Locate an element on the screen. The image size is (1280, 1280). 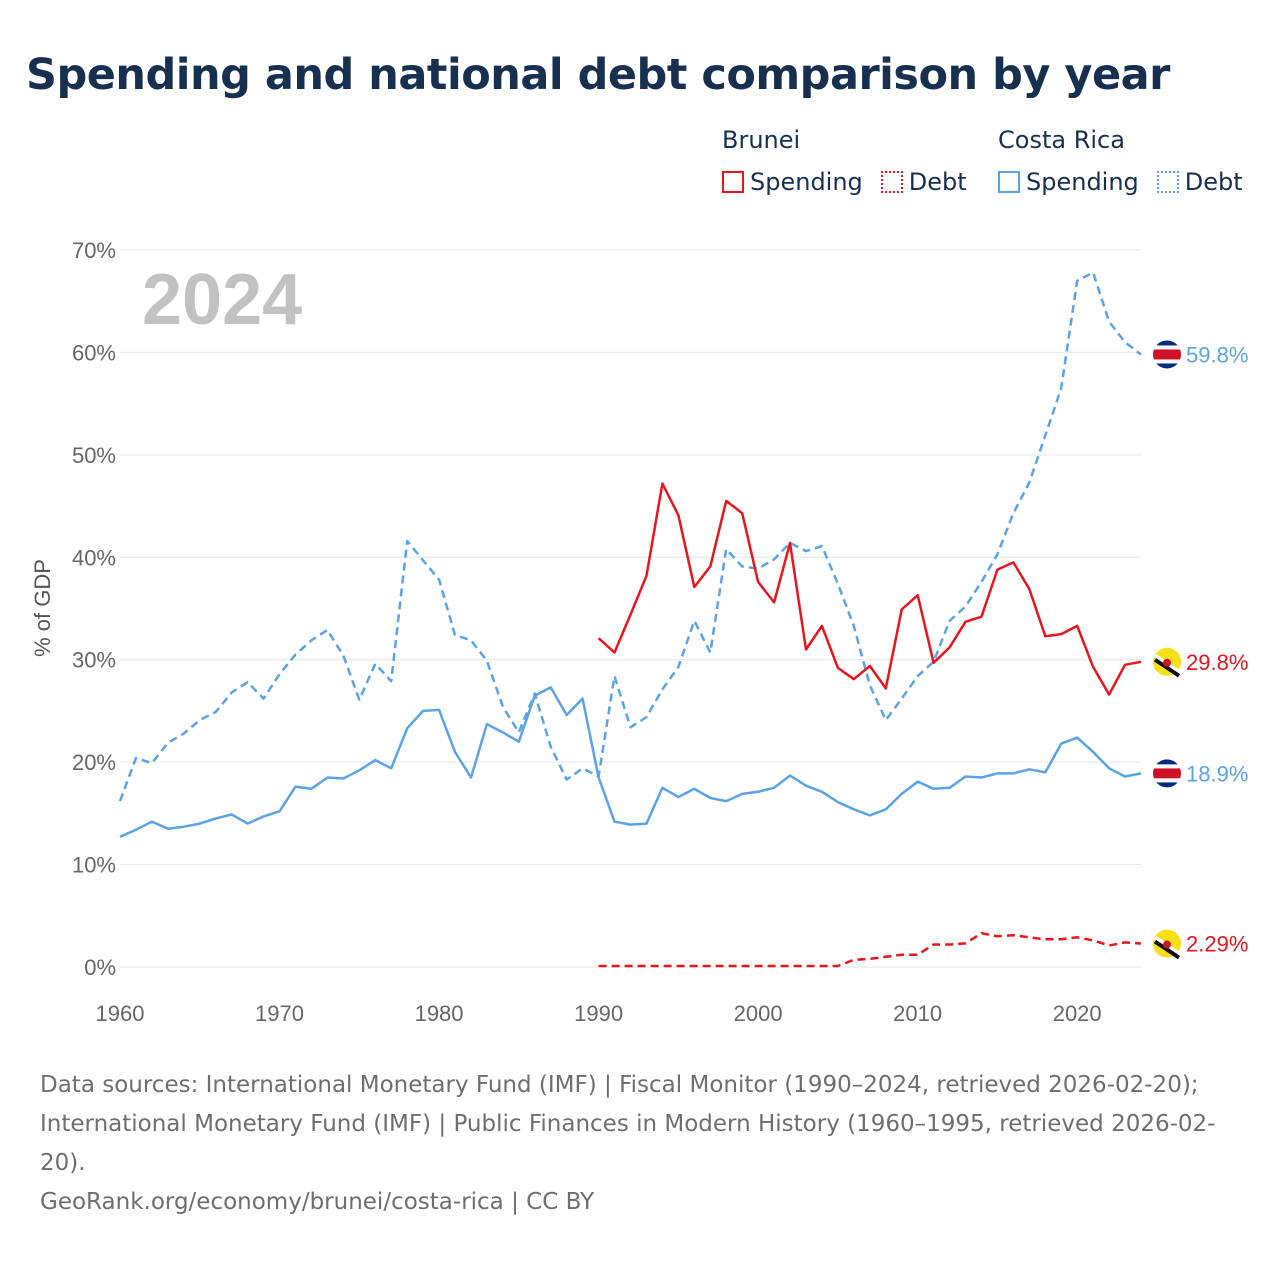
legend-brunei-debt: Debt is located at coordinates (923, 182).